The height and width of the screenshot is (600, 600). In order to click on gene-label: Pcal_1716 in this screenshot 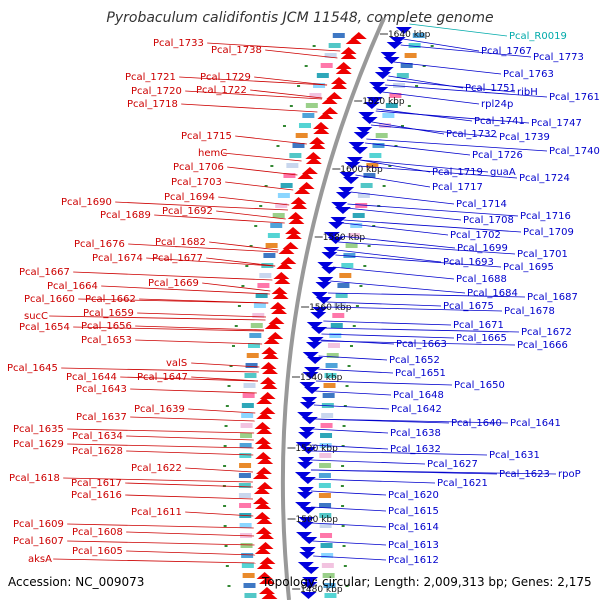, I will do `click(545, 216)`.